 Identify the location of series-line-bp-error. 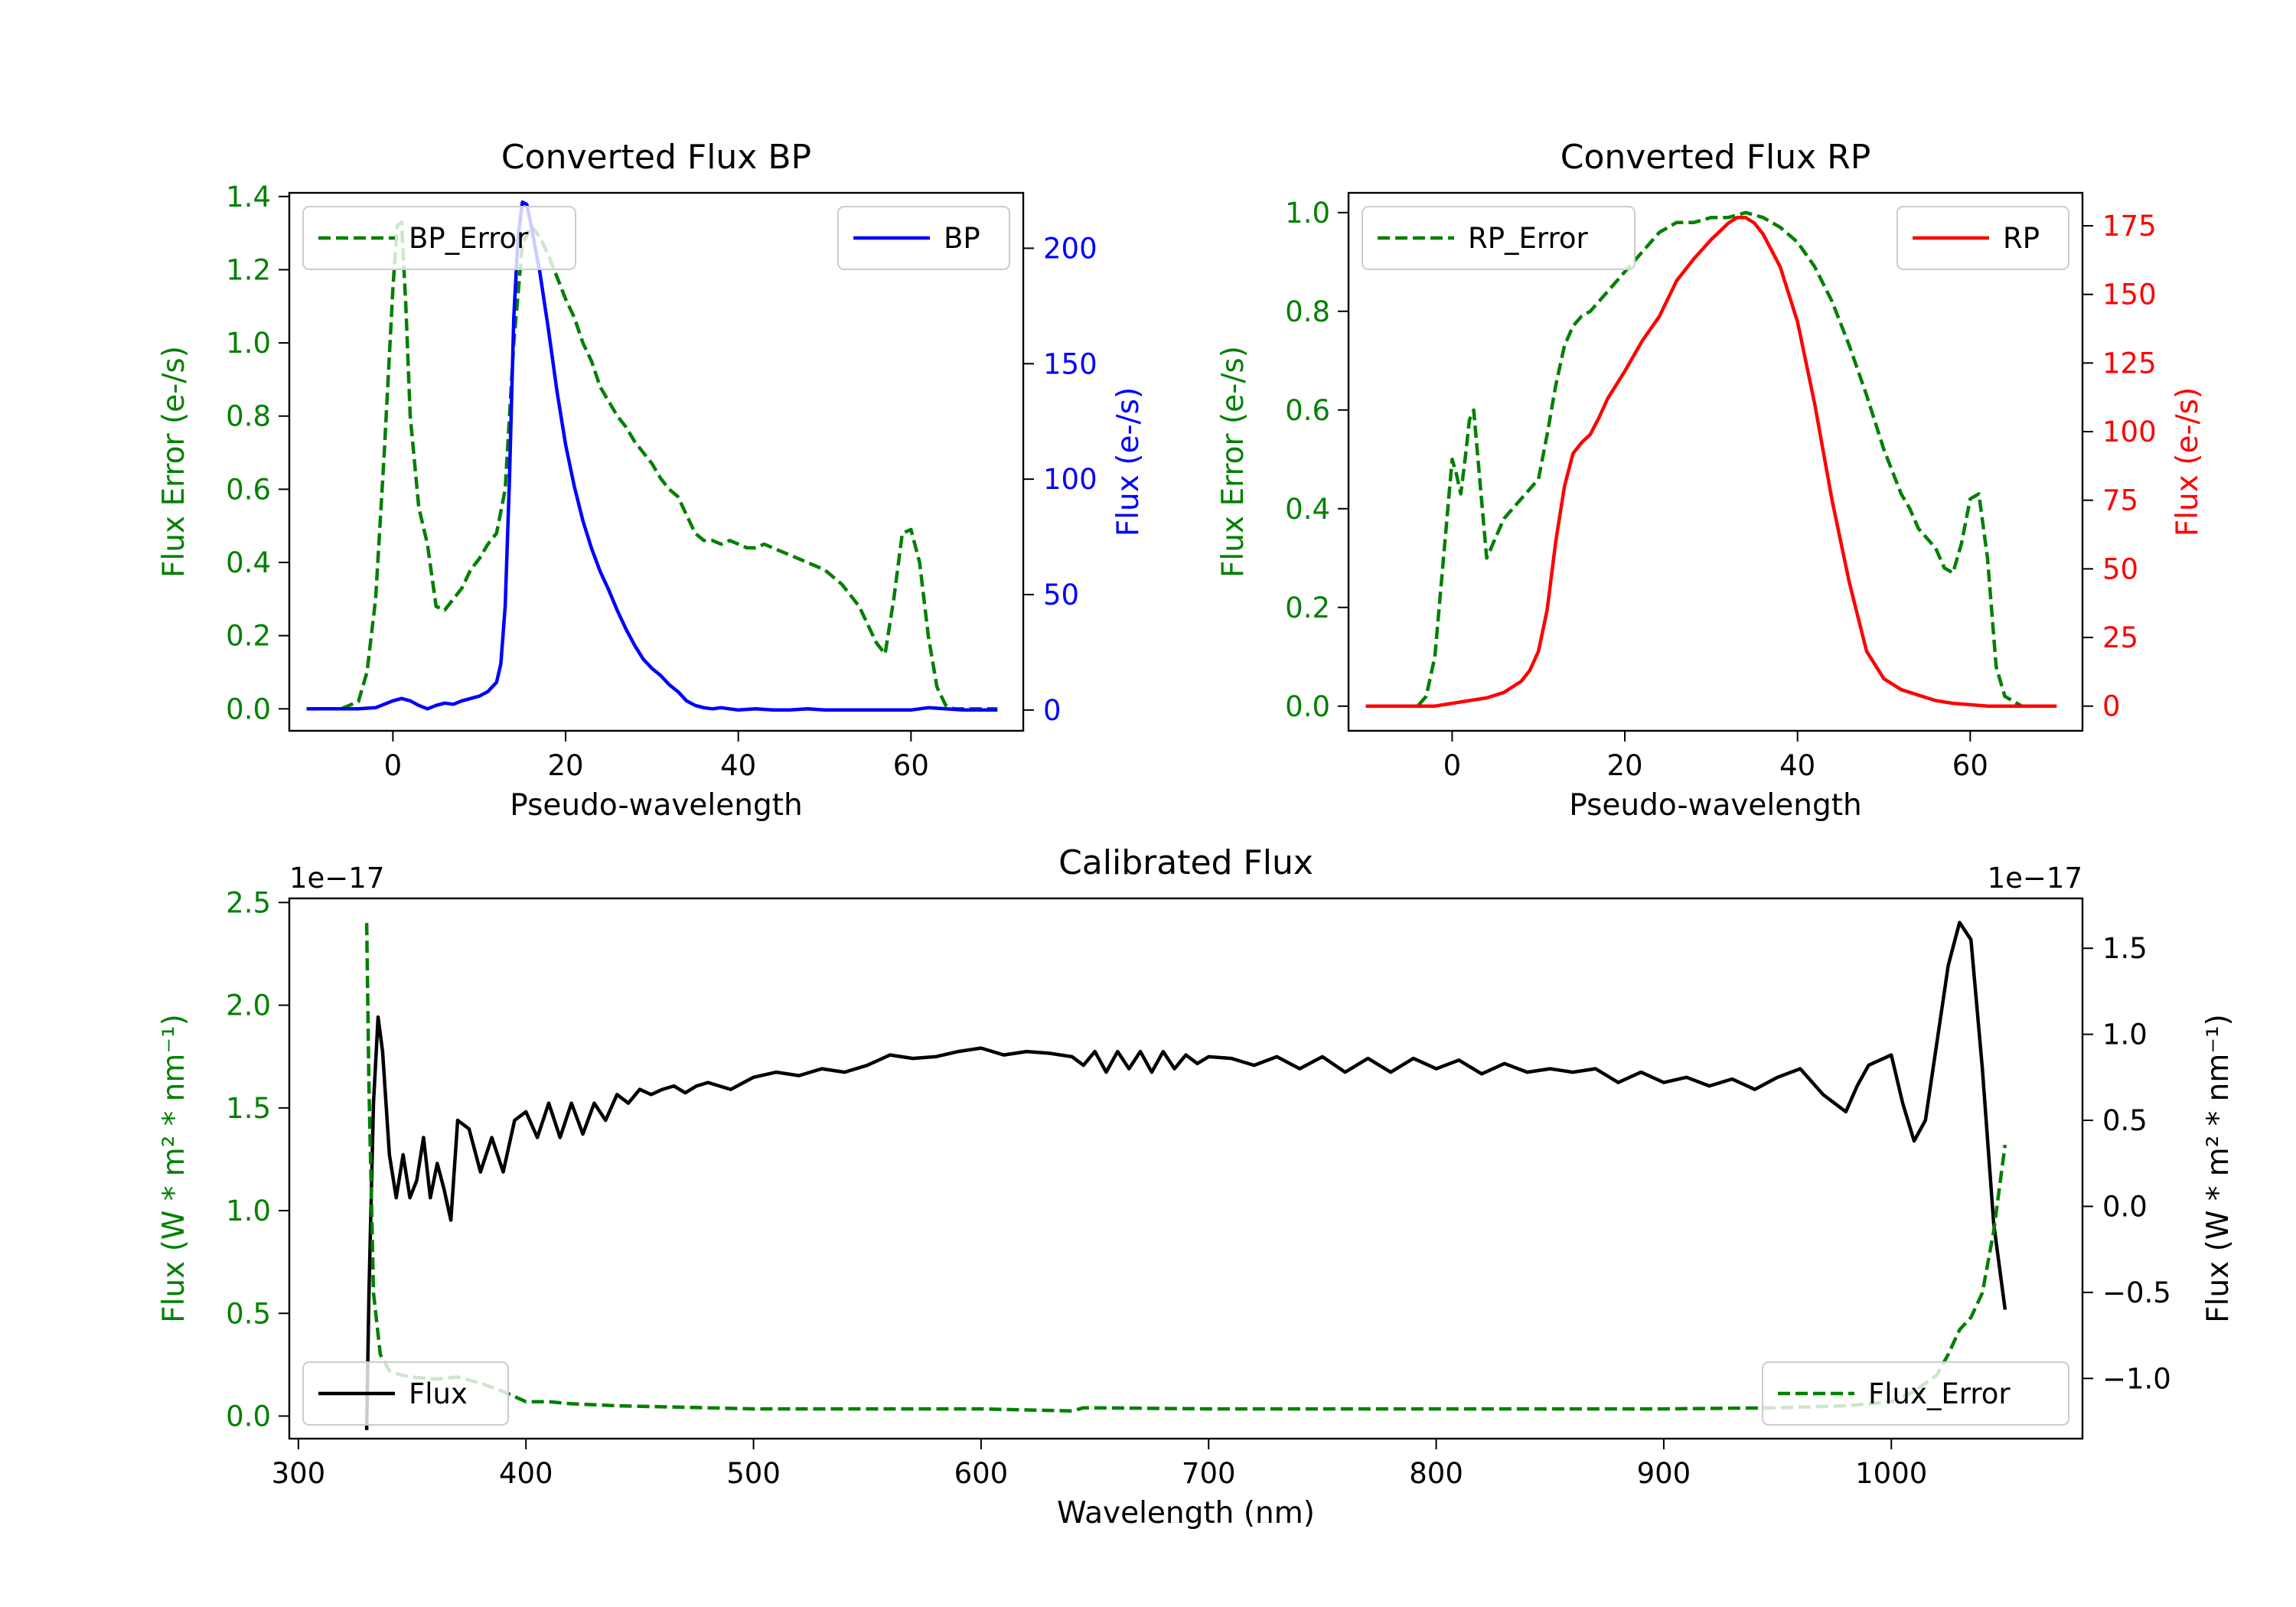
(652, 466).